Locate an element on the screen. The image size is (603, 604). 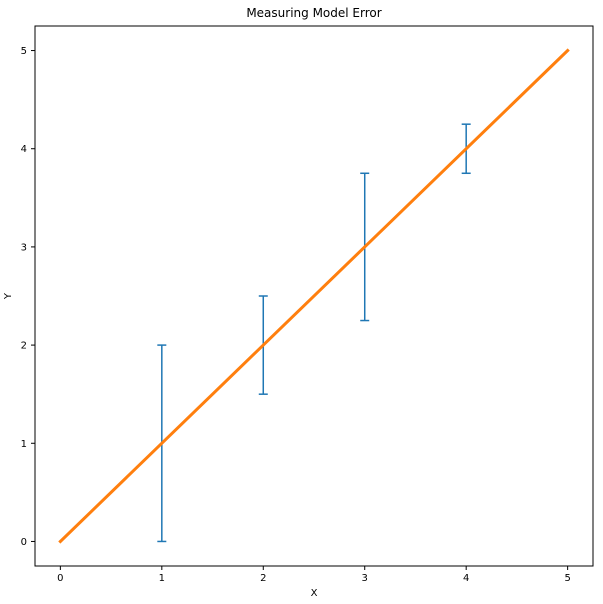
y-tick-label: 1 is located at coordinates (24, 444).